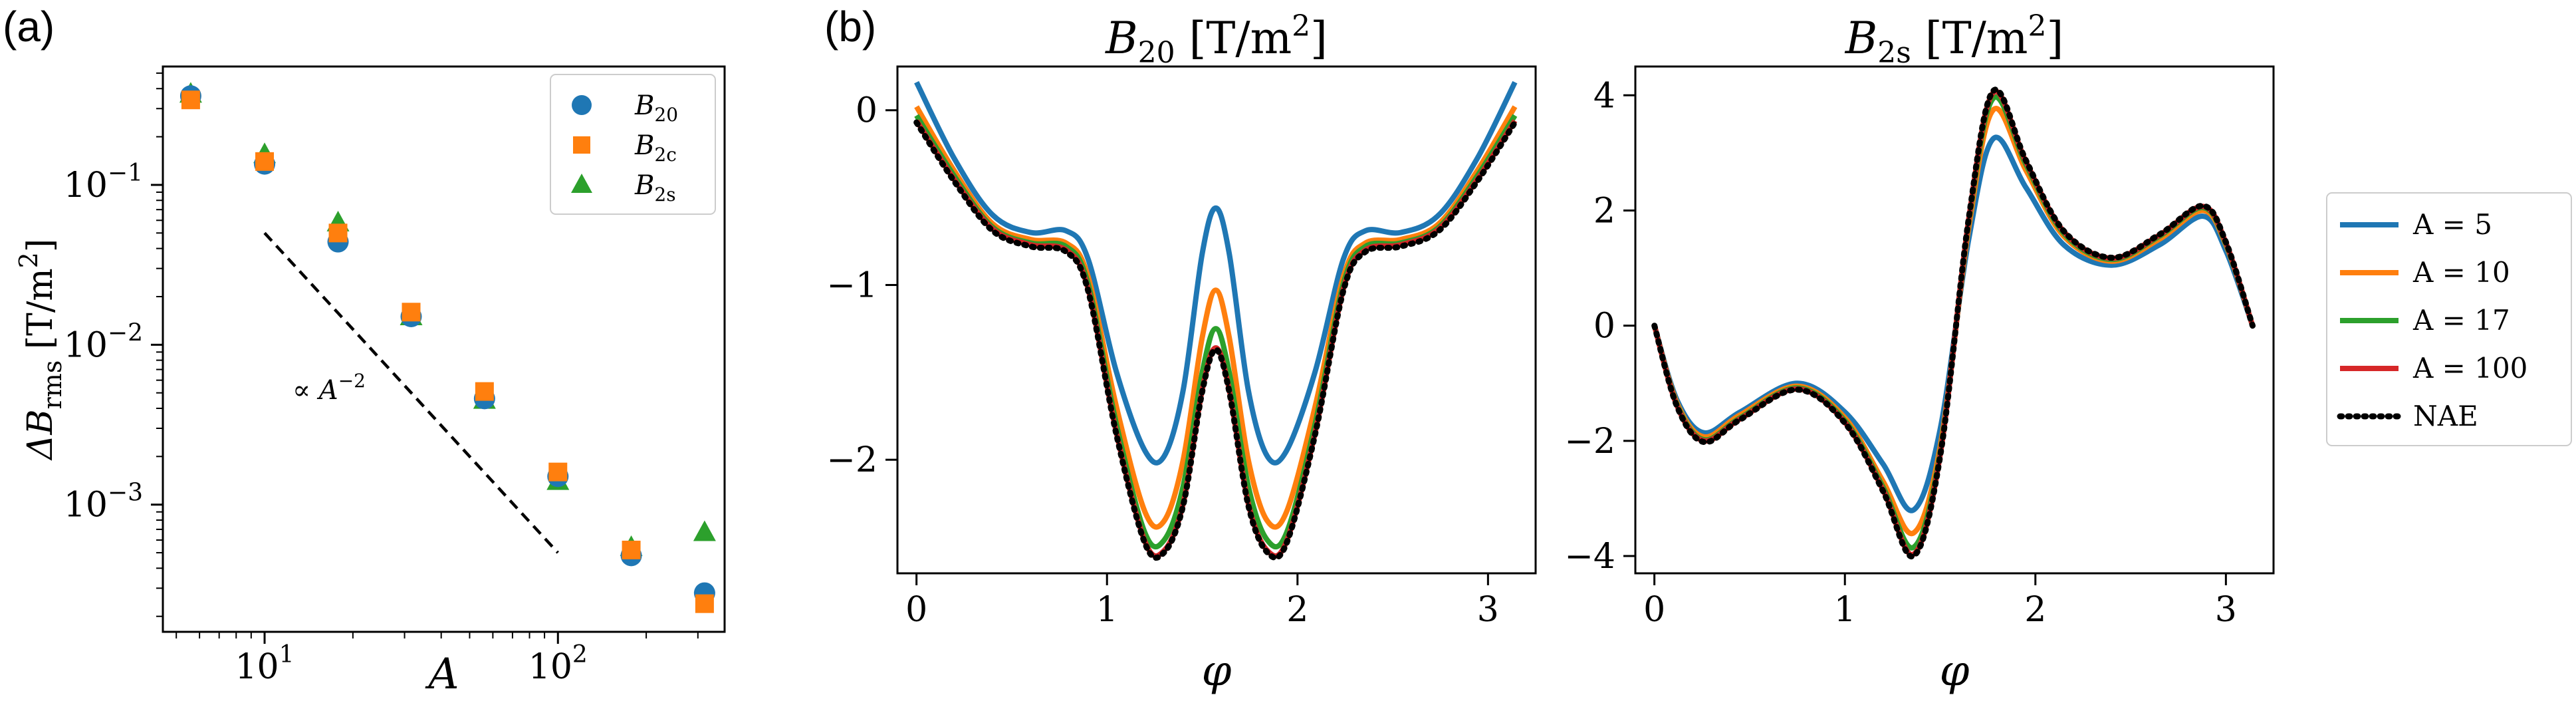 This screenshot has height=701, width=2576. What do you see at coordinates (29, 27) in the screenshot?
I see `panel-a-label: (a)` at bounding box center [29, 27].